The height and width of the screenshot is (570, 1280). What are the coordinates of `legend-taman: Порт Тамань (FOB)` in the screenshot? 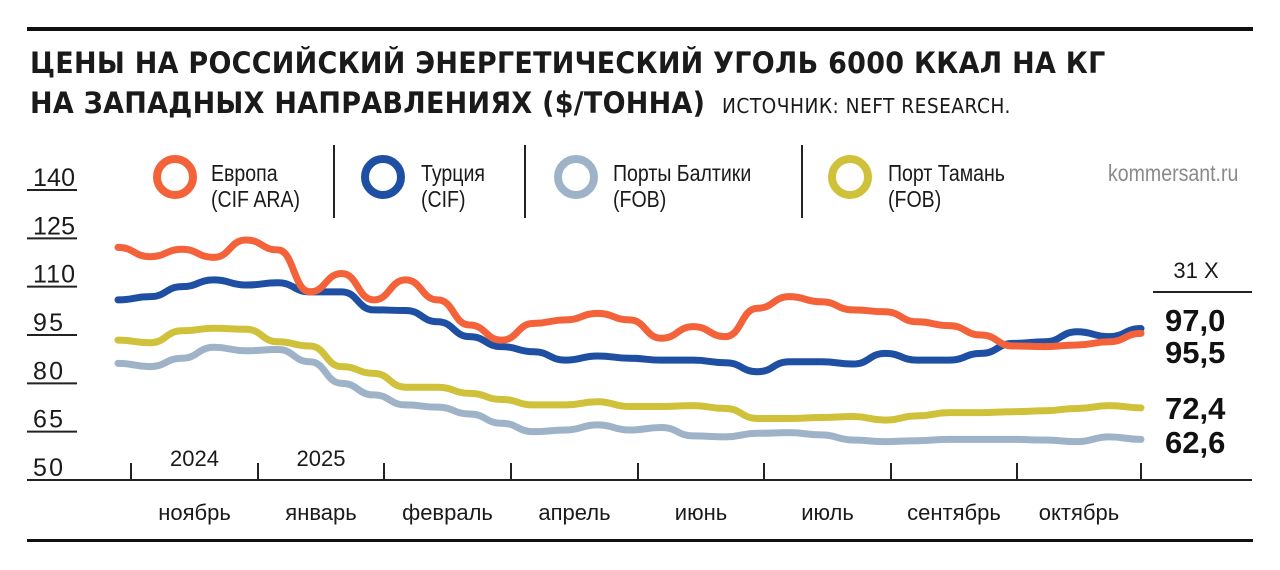 It's located at (946, 186).